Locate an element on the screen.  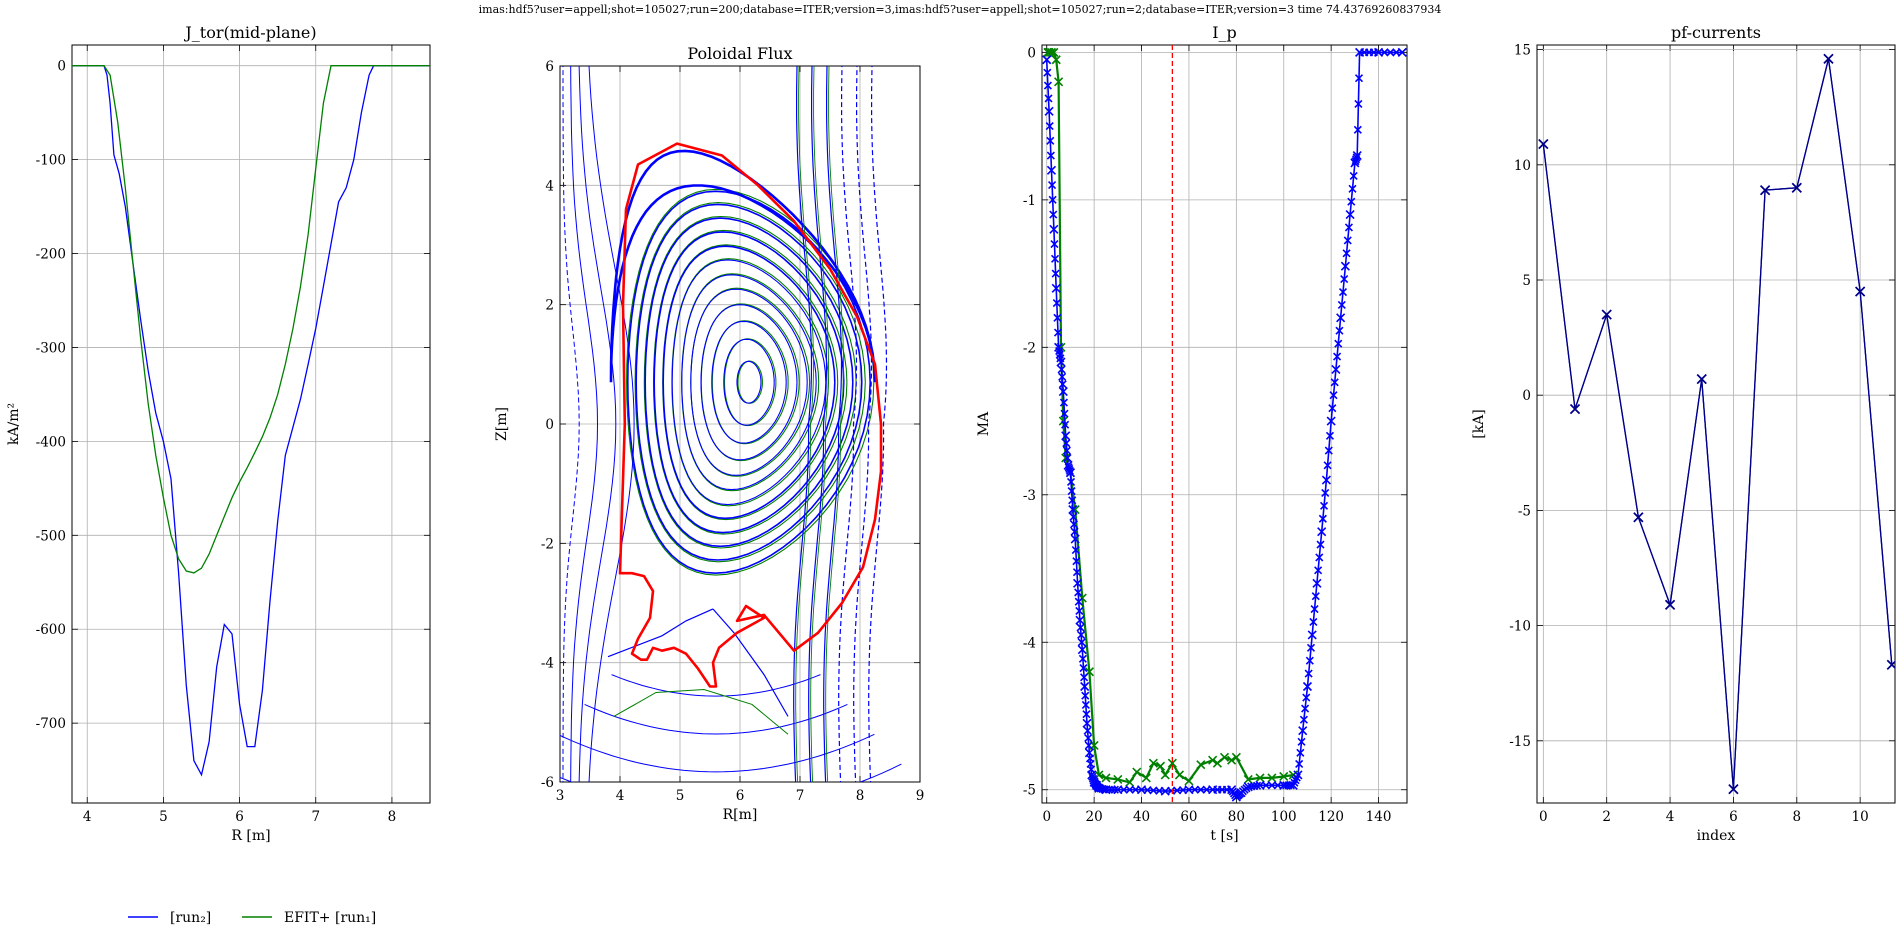
ip-efit-line is located at coordinates (1170, 417).